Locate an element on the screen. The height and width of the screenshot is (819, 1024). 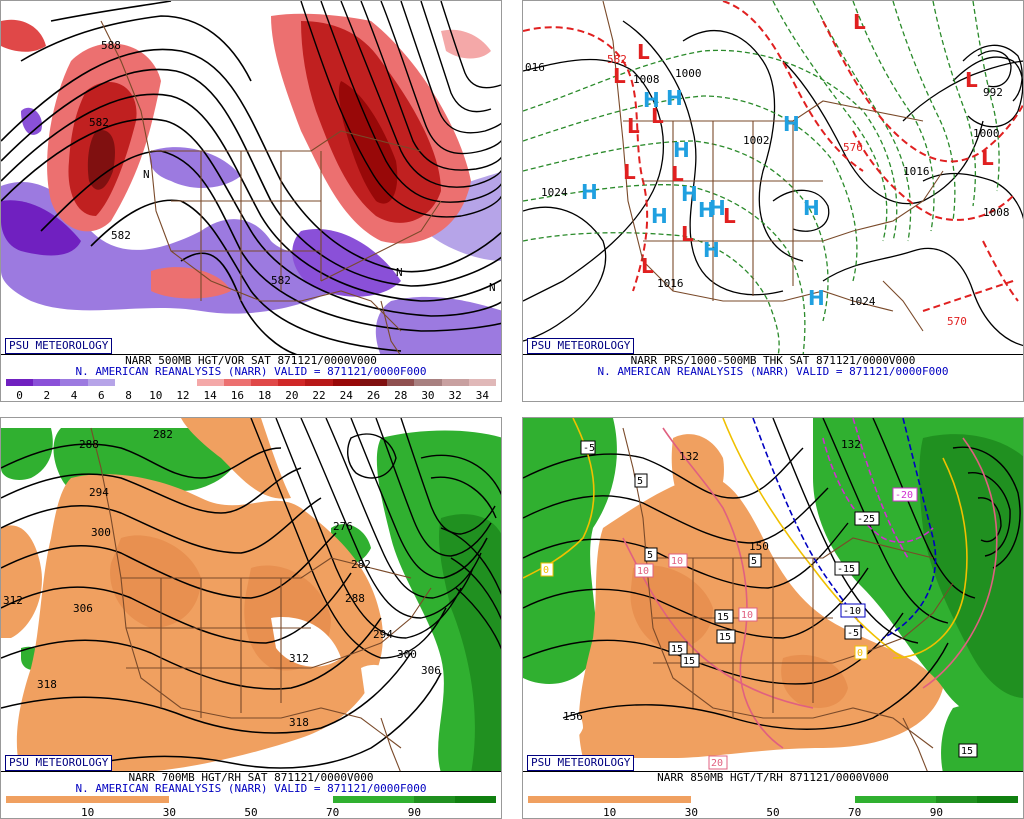
scale-tick-label: 20 is located at coordinates (292, 395).